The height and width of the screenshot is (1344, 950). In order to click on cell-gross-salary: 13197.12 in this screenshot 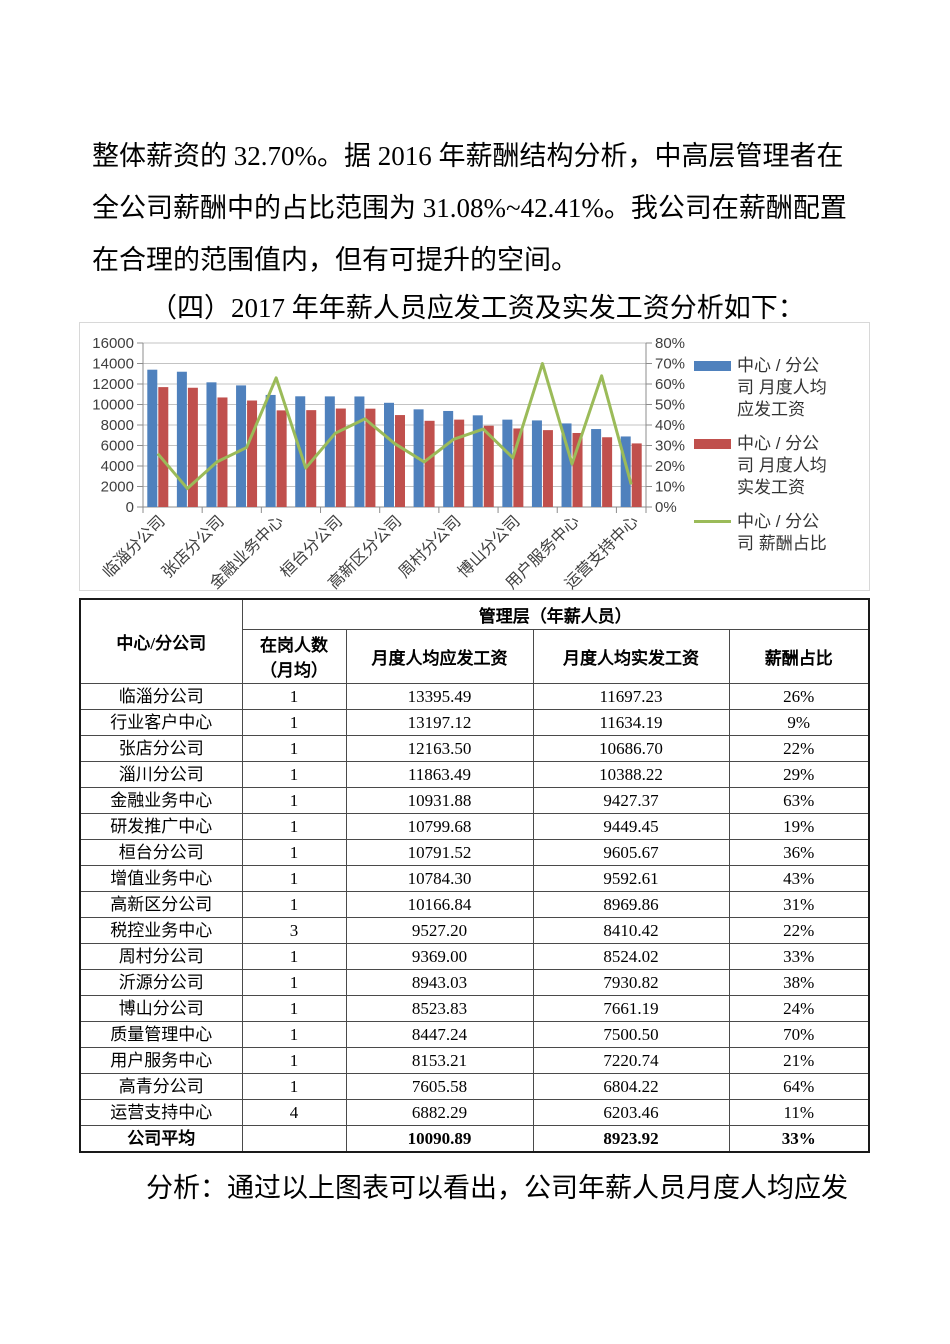, I will do `click(439, 722)`.